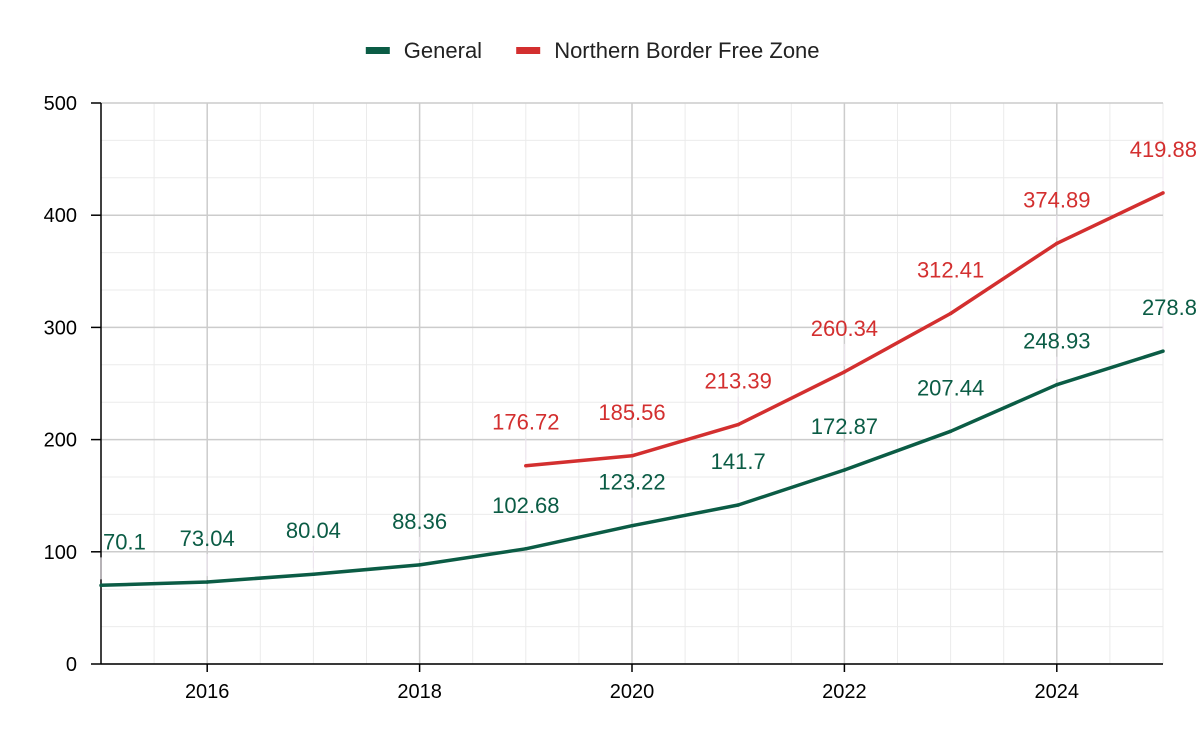 The image size is (1200, 742). Describe the element at coordinates (60, 216) in the screenshot. I see `y-tick-label: 400` at that location.